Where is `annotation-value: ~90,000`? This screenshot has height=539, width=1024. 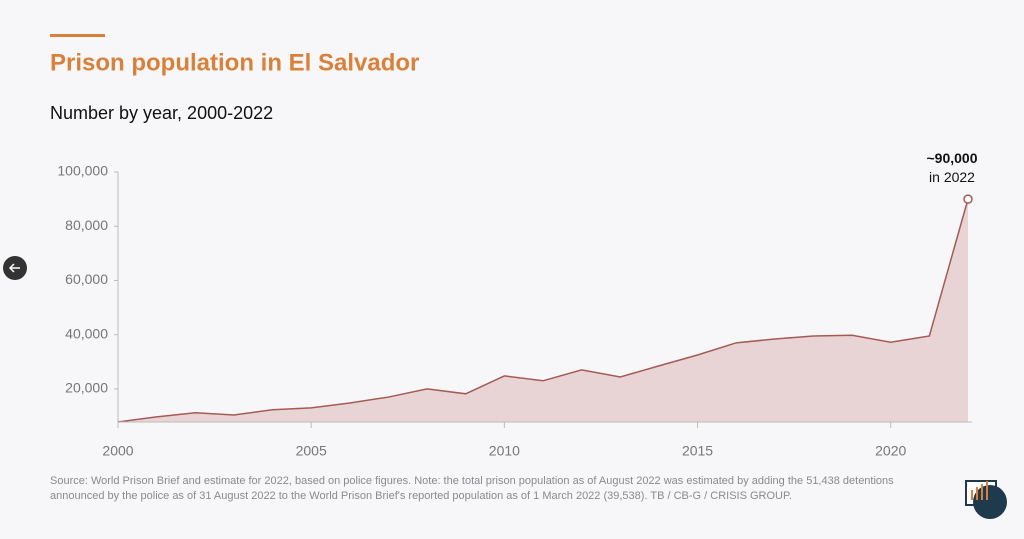 annotation-value: ~90,000 is located at coordinates (952, 158).